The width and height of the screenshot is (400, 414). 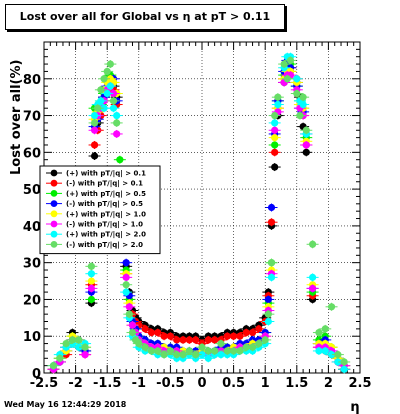 What do you see at coordinates (36, 374) in the screenshot?
I see `y-tick-label: 0` at bounding box center [36, 374].